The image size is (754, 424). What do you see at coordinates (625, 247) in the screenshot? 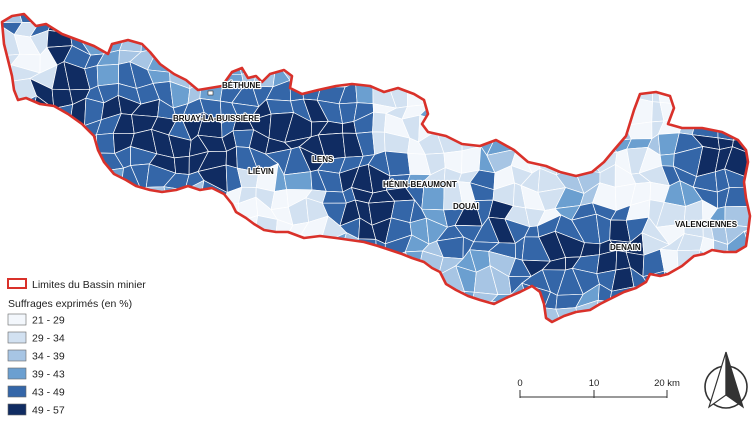
I see `city-label: DENAIN` at bounding box center [625, 247].